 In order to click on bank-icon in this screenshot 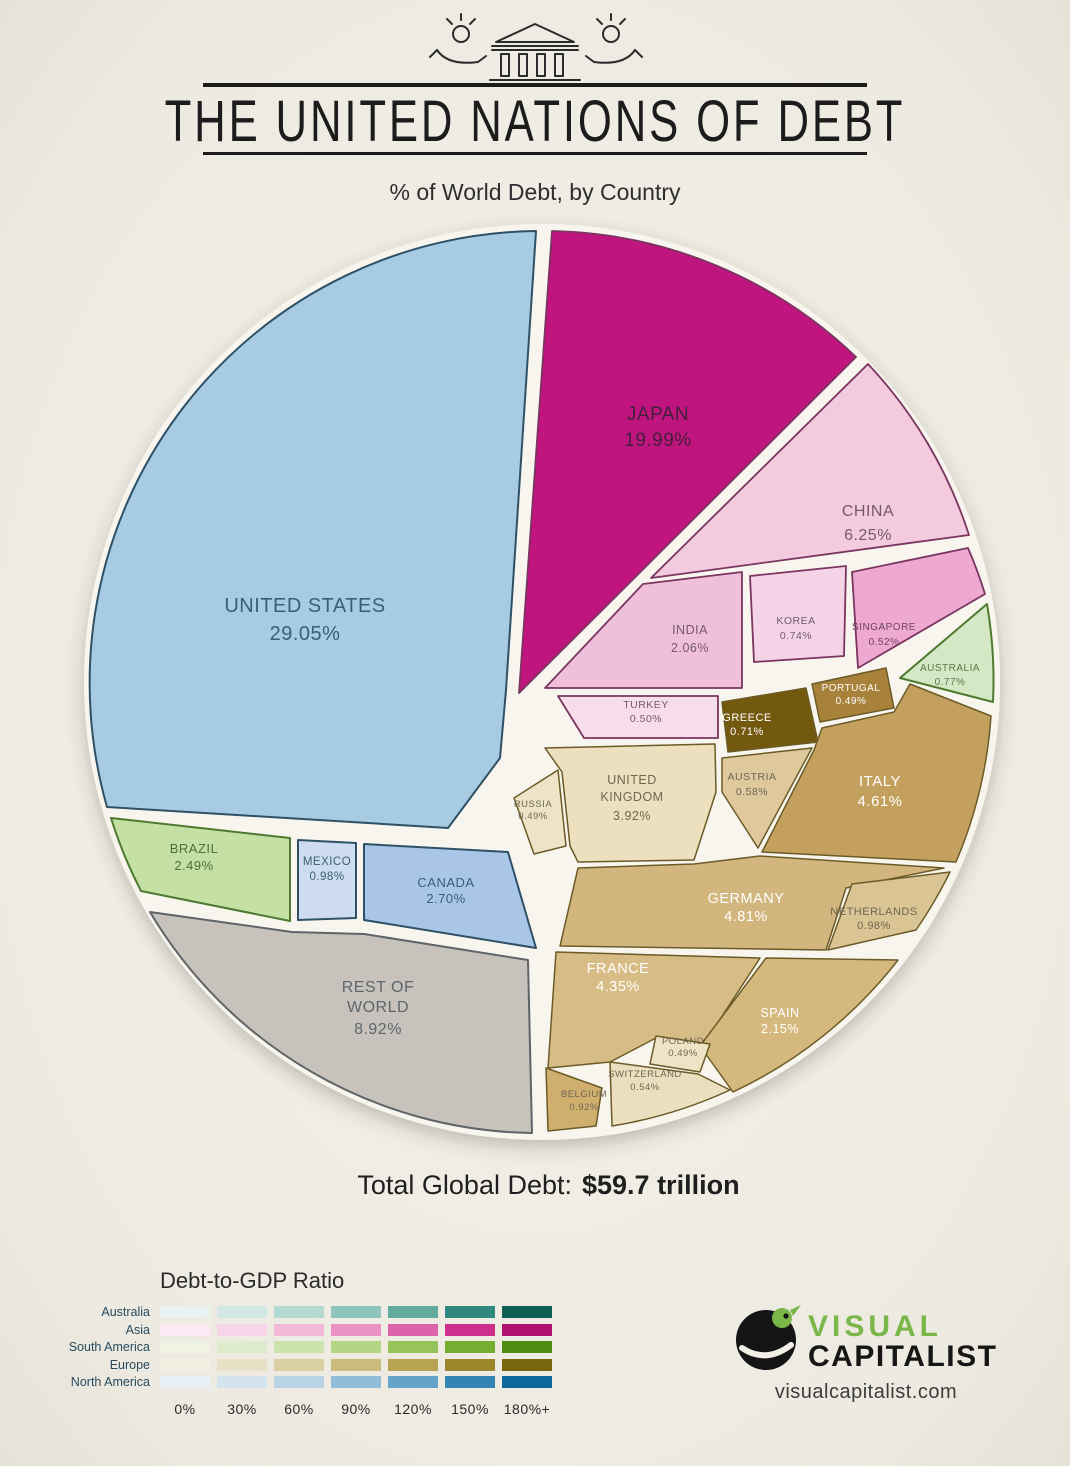, I will do `click(535, 54)`.